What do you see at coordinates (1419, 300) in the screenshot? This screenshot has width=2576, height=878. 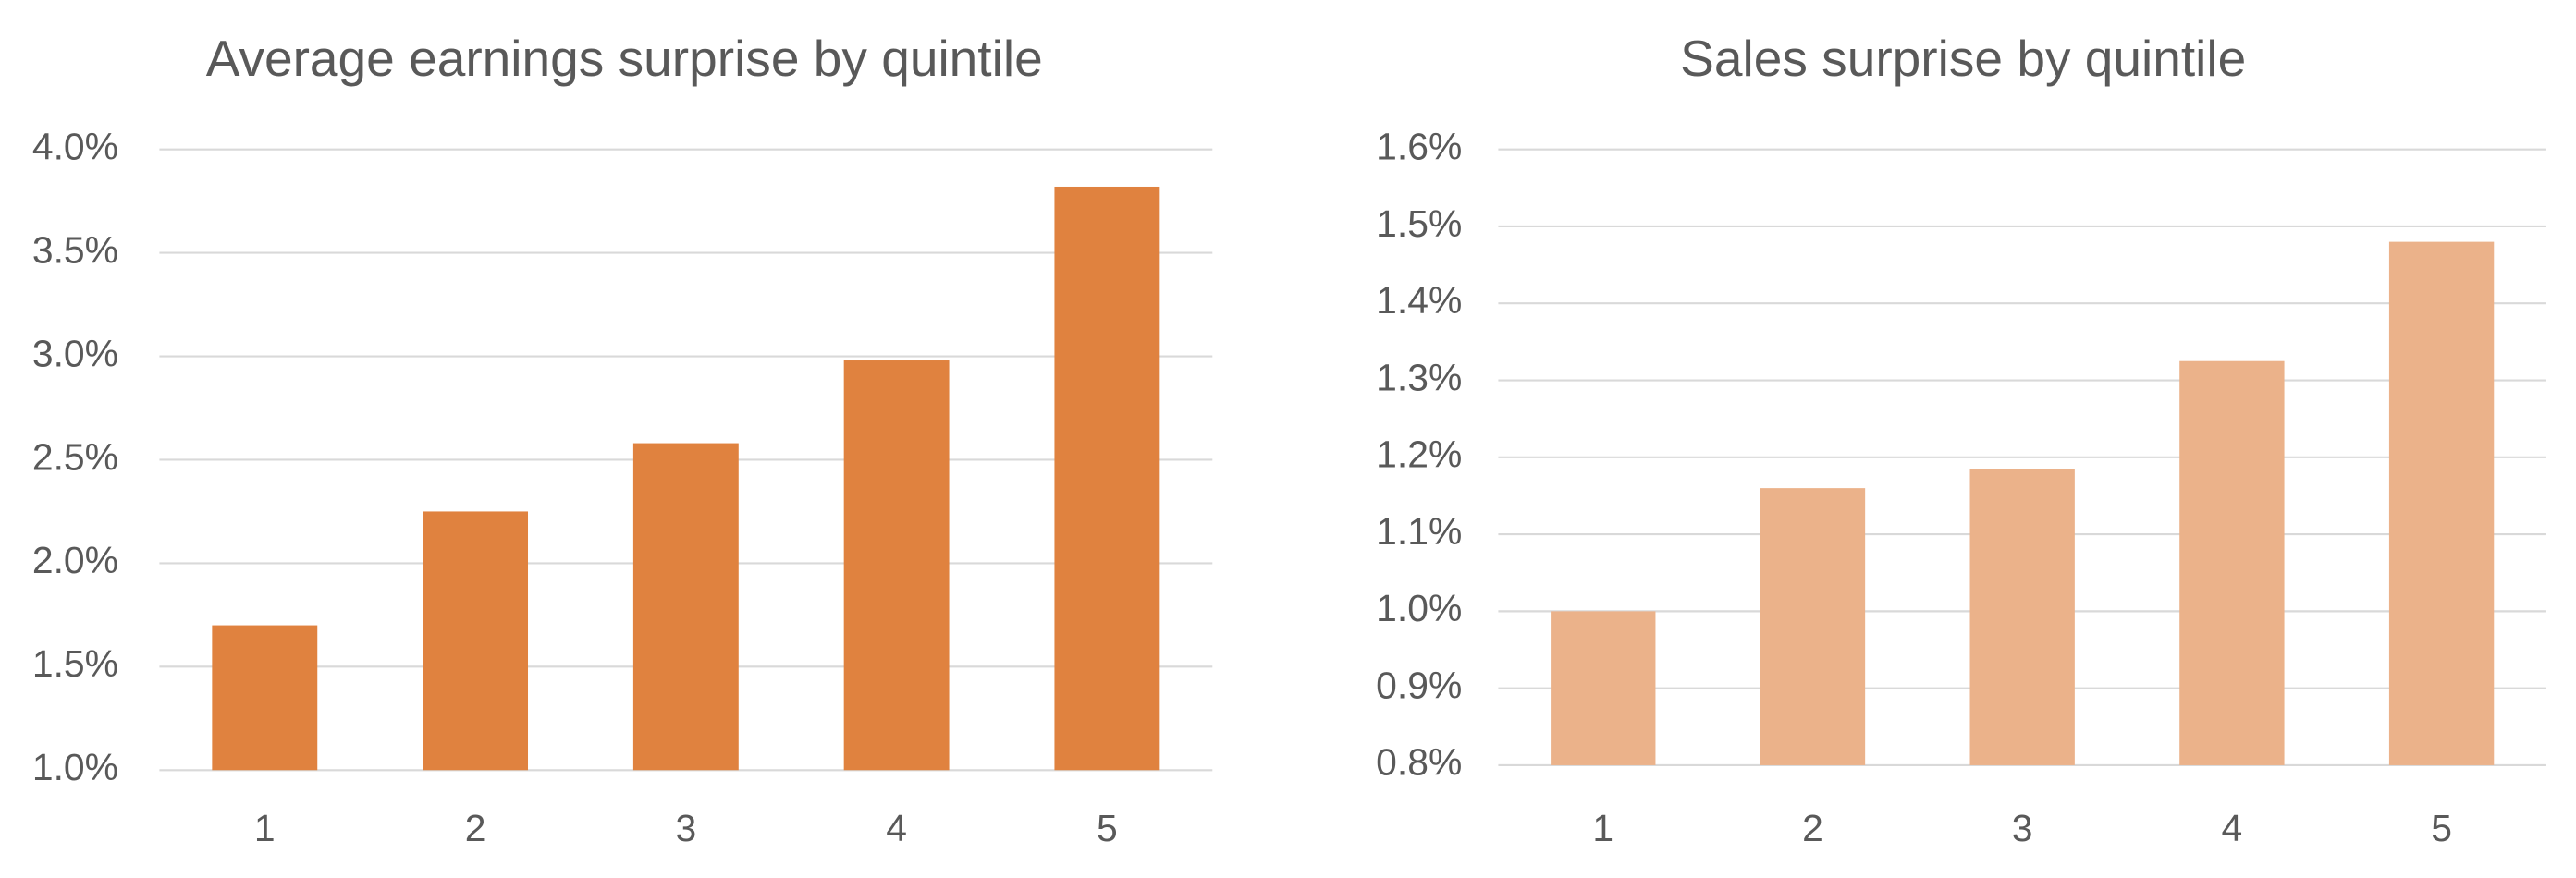 I see `y-tick-label: 1.4%` at bounding box center [1419, 300].